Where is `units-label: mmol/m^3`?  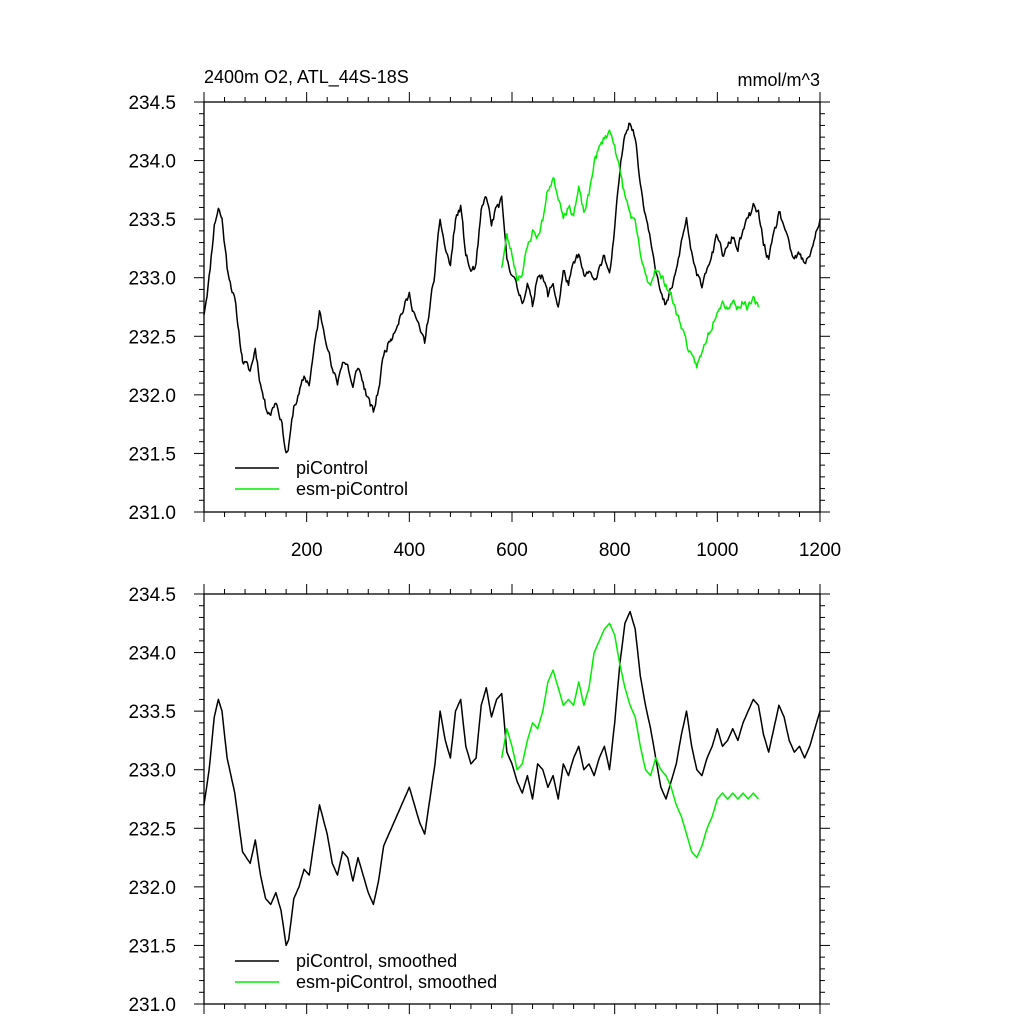
units-label: mmol/m^3 is located at coordinates (779, 80).